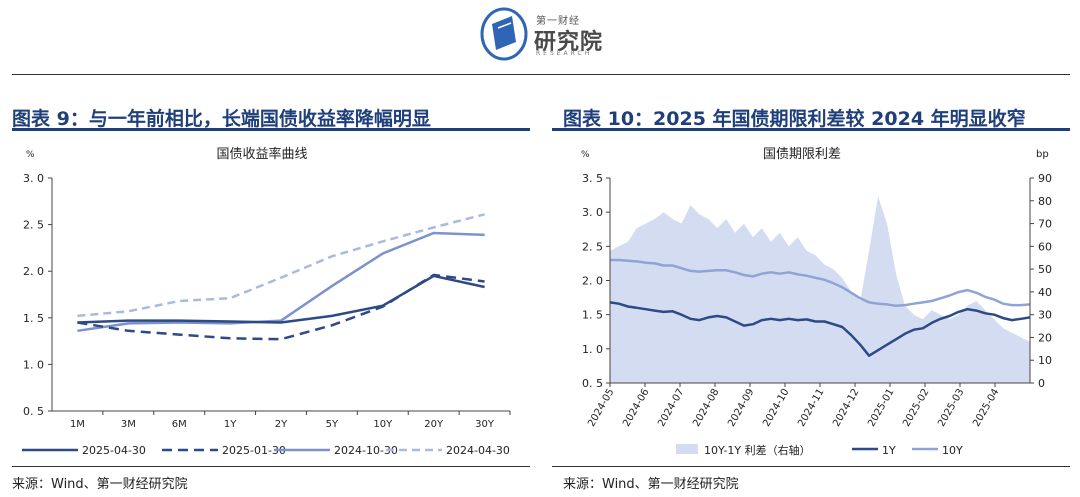  What do you see at coordinates (271, 129) in the screenshot?
I see `left-title-rule` at bounding box center [271, 129].